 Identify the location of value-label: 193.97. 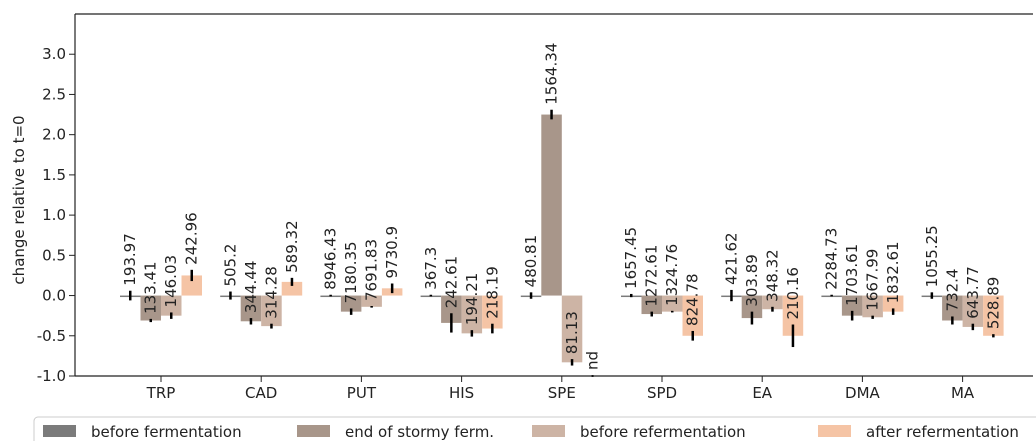
(130, 259).